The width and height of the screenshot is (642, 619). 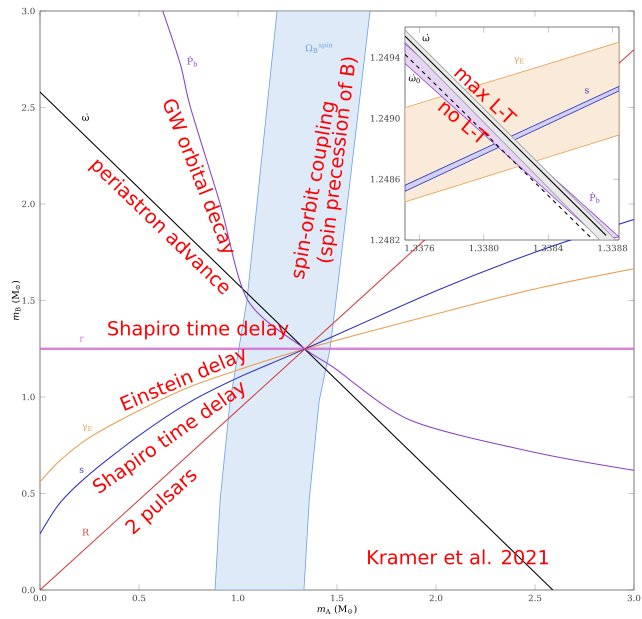 I want to click on x-tick-label: 3.0, so click(x=634, y=598).